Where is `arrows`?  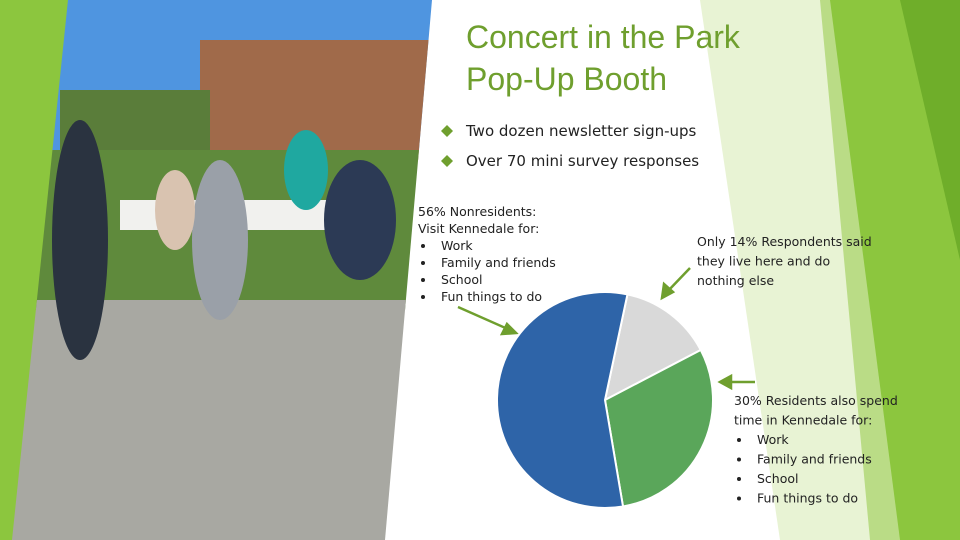
arrows is located at coordinates (606, 329).